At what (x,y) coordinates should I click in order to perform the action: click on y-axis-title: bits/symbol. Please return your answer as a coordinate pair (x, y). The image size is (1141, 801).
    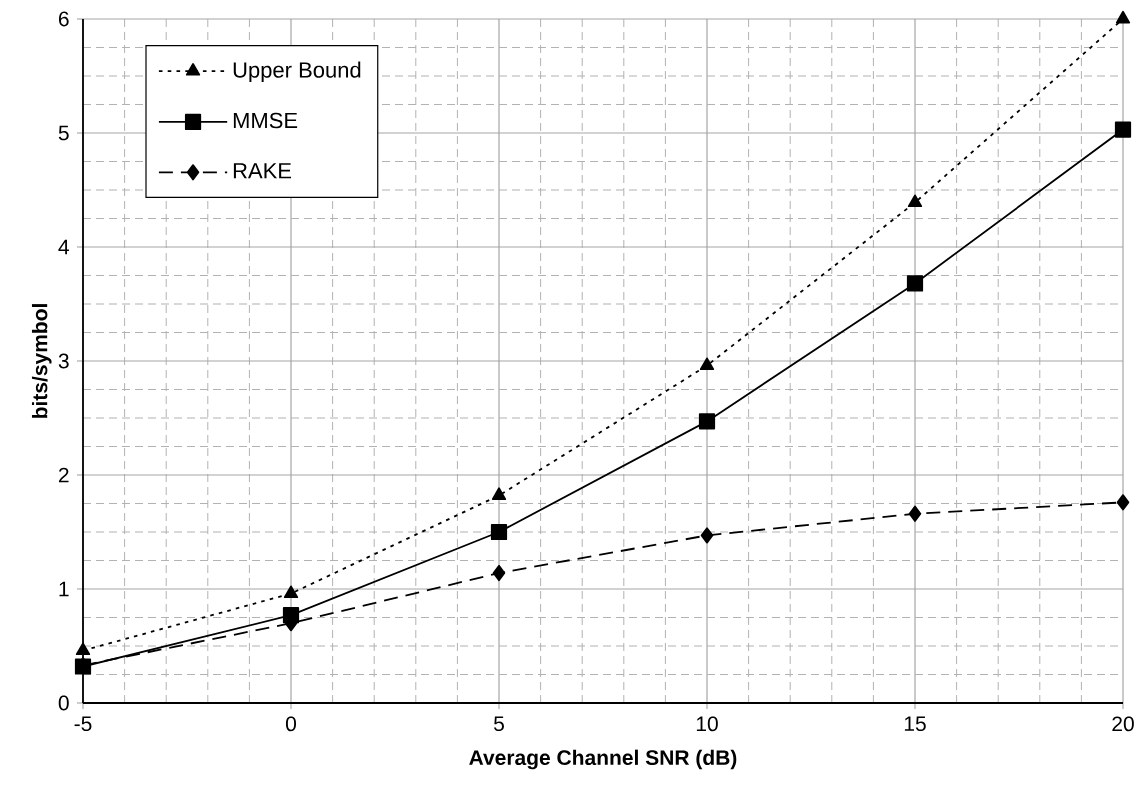
    Looking at the image, I should click on (41, 361).